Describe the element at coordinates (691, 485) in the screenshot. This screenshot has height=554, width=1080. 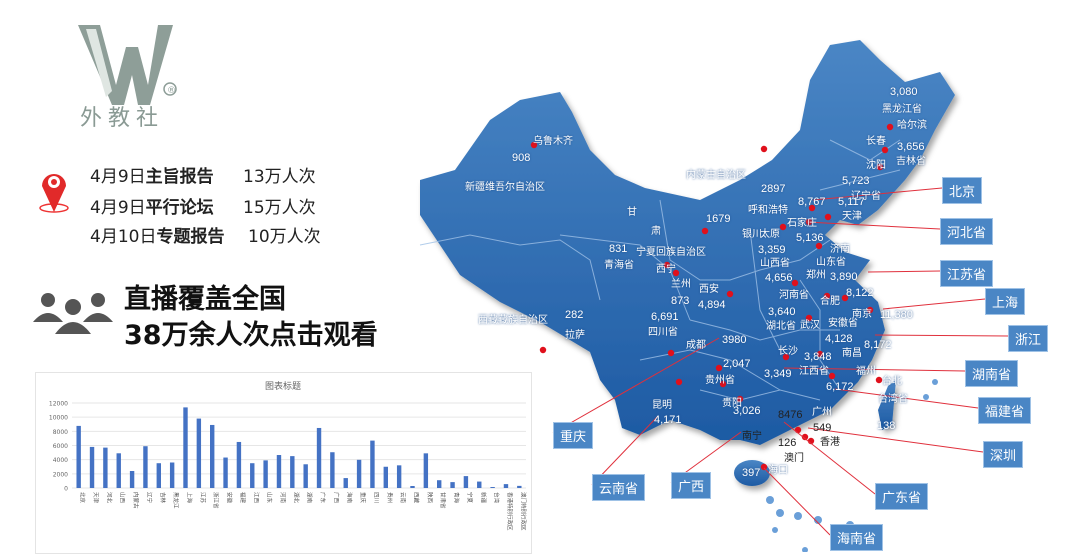
I see `region-callout: 广西` at that location.